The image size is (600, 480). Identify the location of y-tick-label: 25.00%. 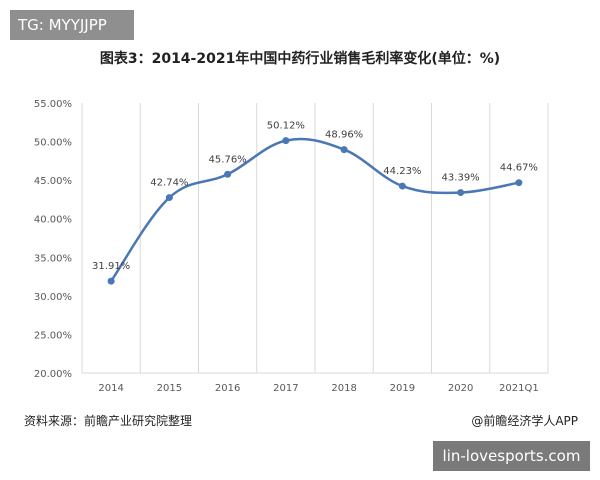
(53, 335).